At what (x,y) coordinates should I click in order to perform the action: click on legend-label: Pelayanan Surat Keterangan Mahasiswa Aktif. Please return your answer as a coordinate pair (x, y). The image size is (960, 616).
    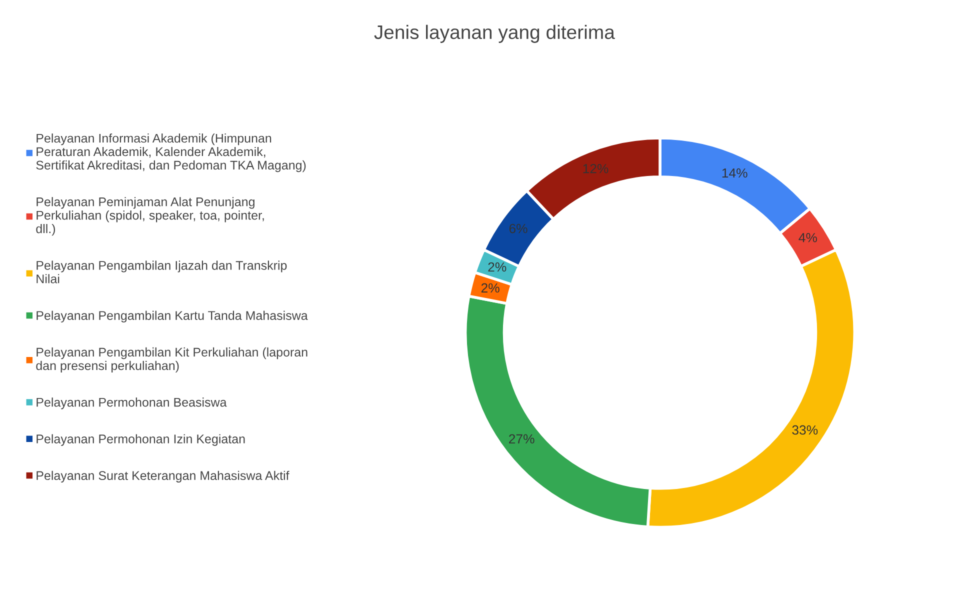
    Looking at the image, I should click on (163, 476).